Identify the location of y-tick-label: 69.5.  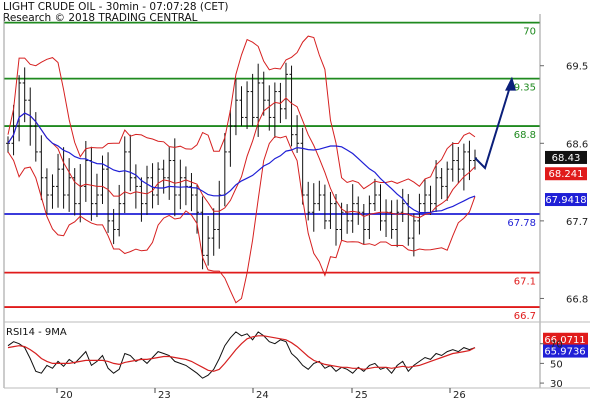
(577, 67).